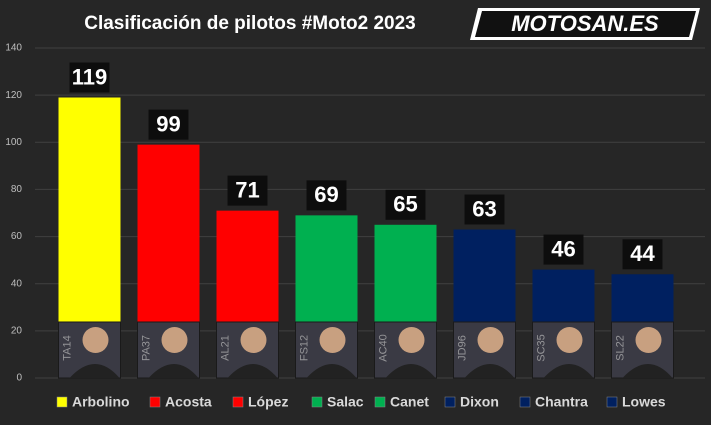 Image resolution: width=711 pixels, height=425 pixels. I want to click on legend-label: Arbolino, so click(101, 402).